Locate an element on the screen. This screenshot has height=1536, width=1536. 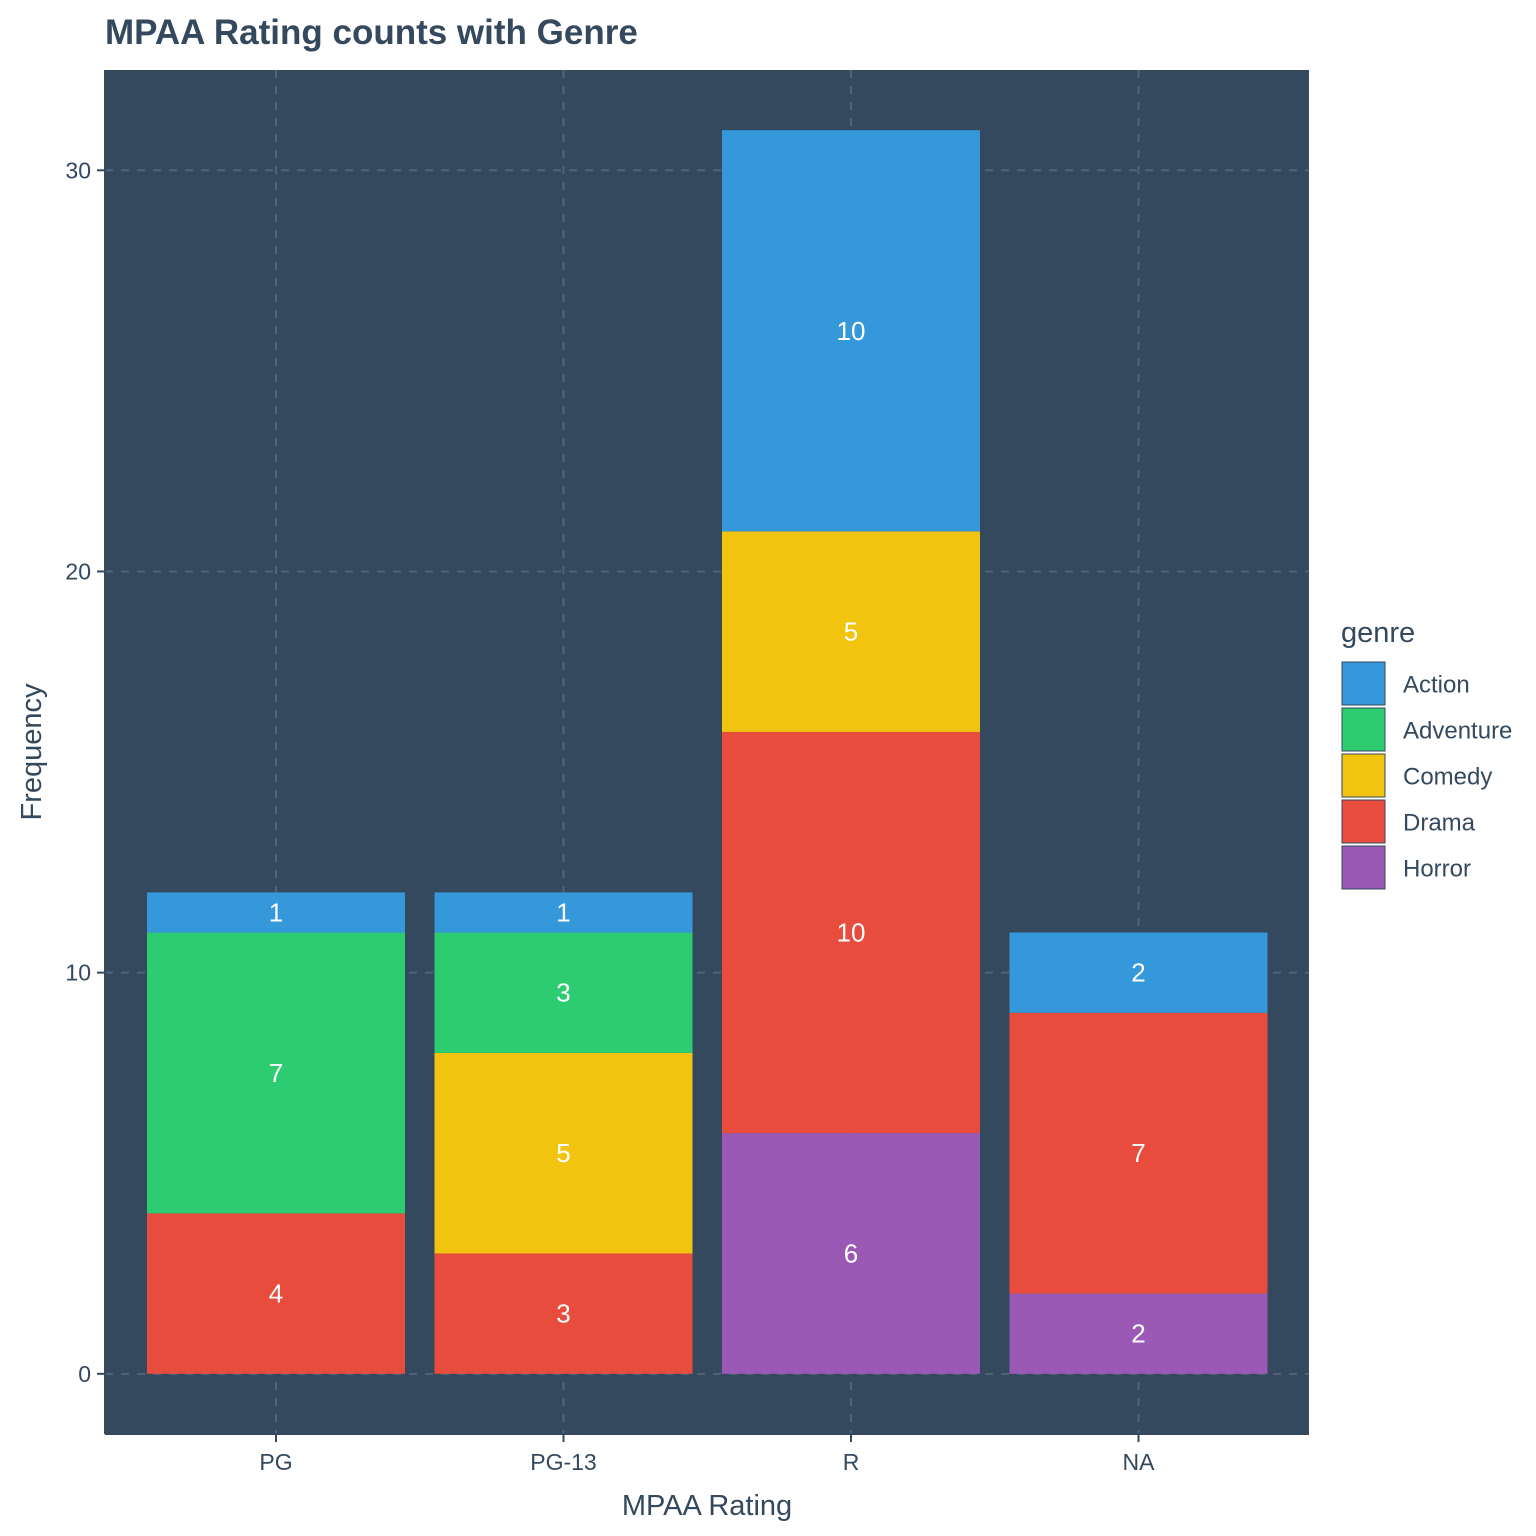
legend: genre Action Adventure Comedy Drama Horror is located at coordinates (1426, 753).